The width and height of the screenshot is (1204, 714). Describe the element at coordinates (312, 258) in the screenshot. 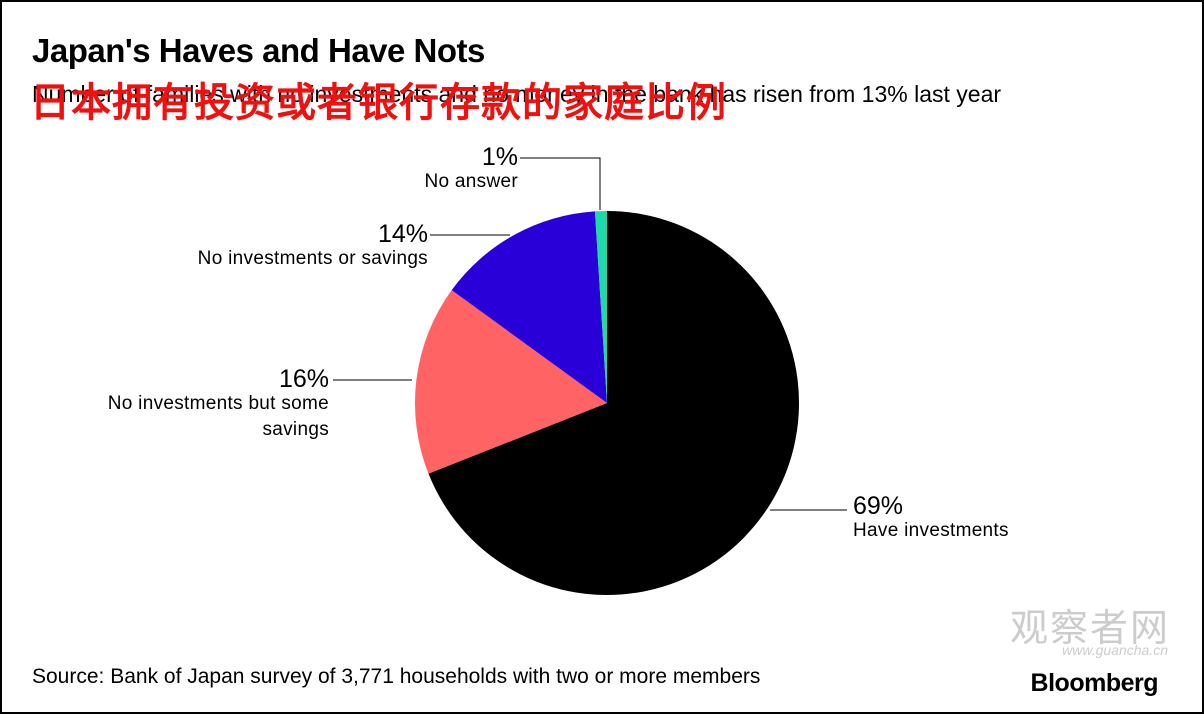

I see `category-label: No investments or savings` at that location.